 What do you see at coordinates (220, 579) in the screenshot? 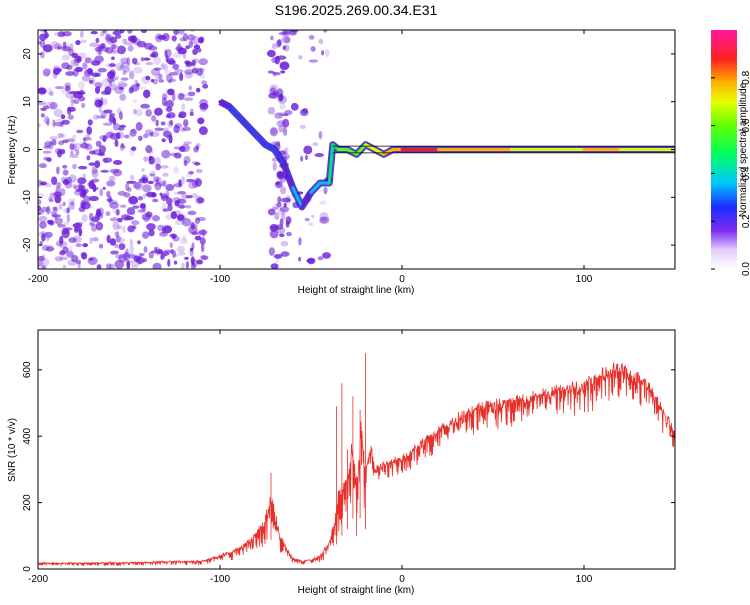
I see `snr-x-tick-label: -100` at bounding box center [220, 579].